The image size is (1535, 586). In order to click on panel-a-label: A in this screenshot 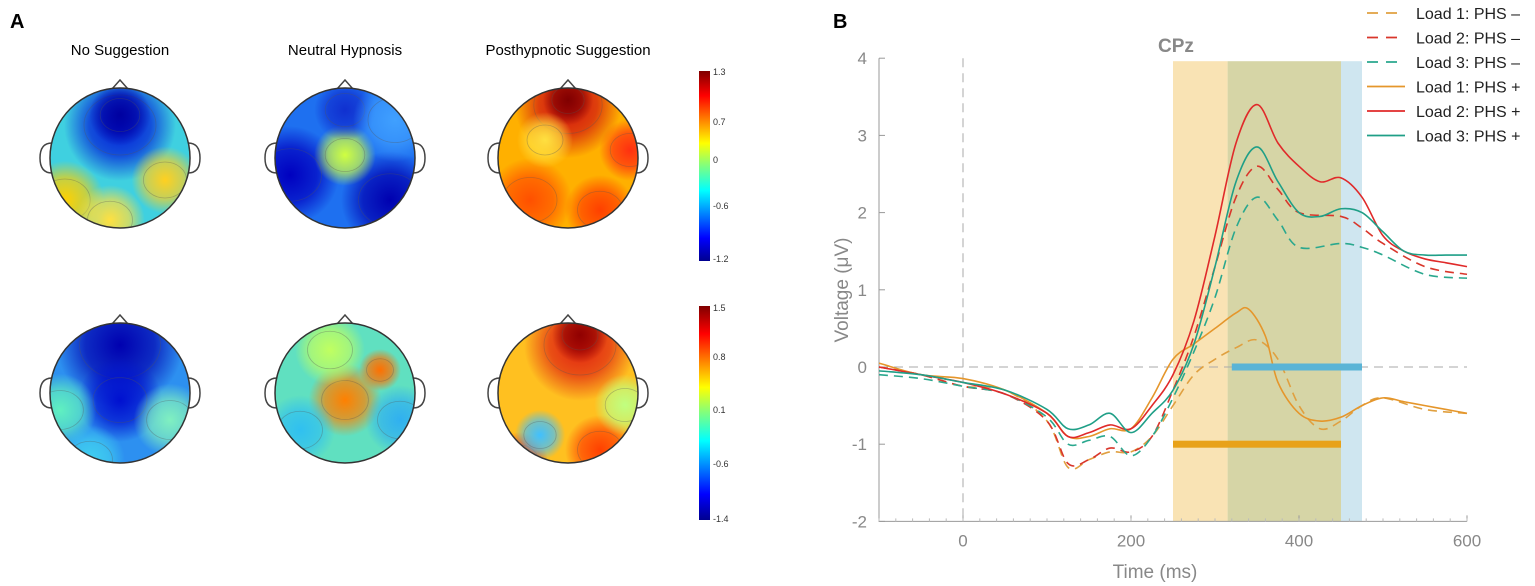, I will do `click(17, 22)`.